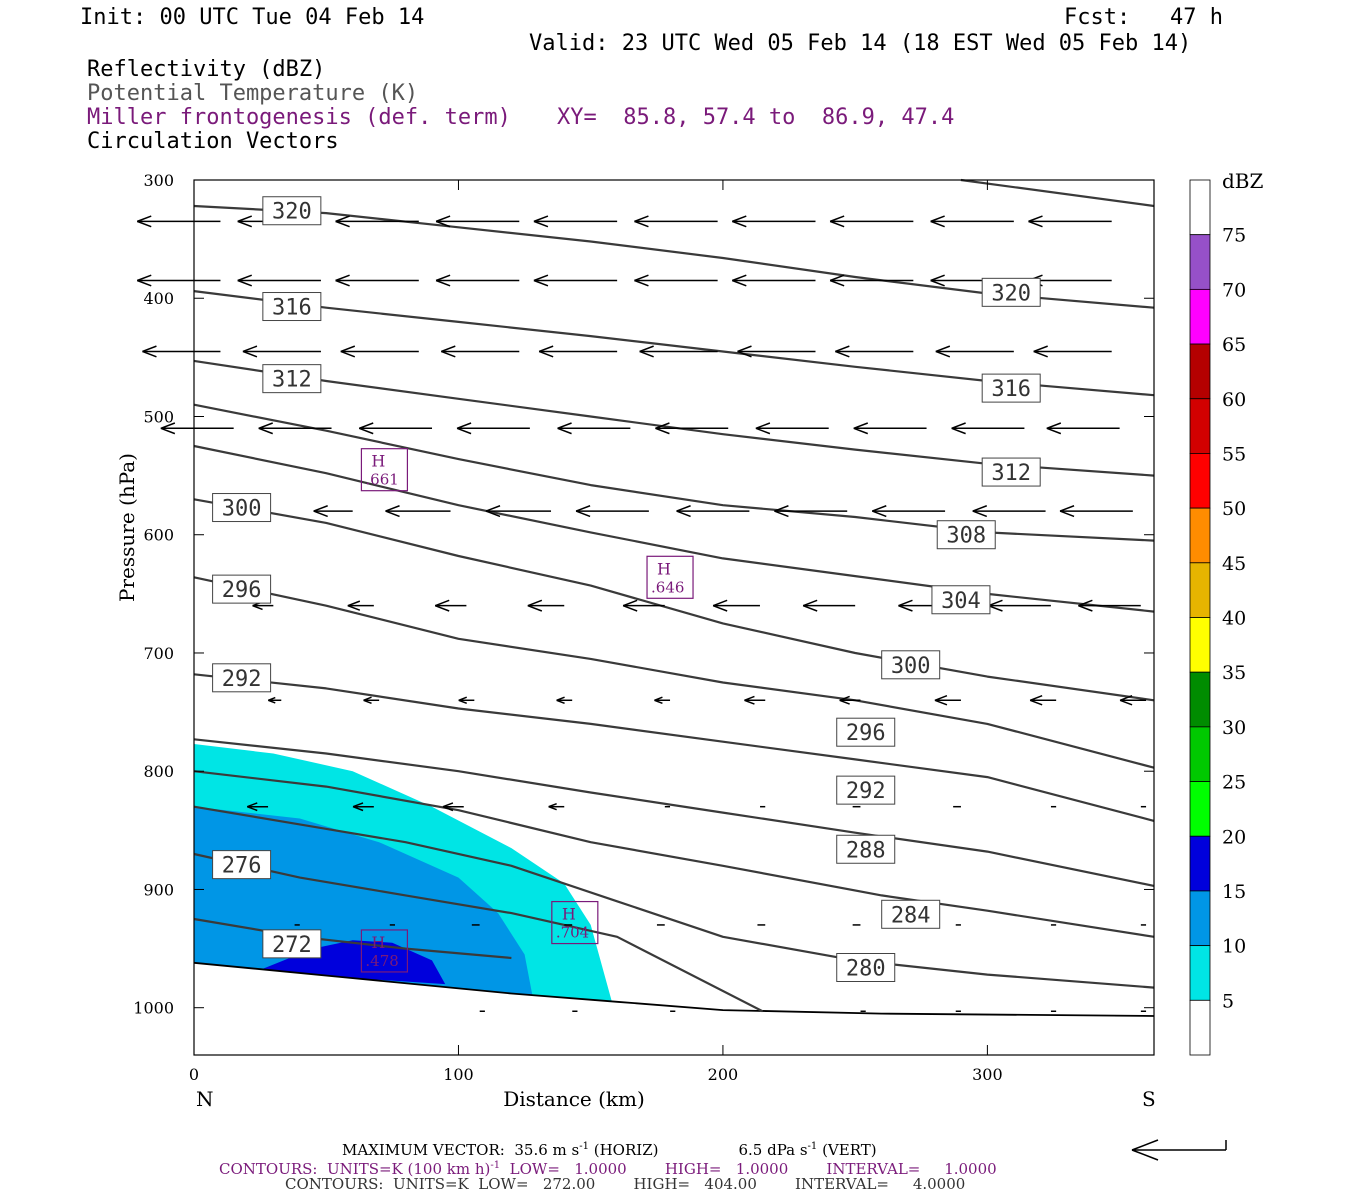 This screenshot has width=1350, height=1200. What do you see at coordinates (158, 771) in the screenshot?
I see `y-tick-label: 800` at bounding box center [158, 771].